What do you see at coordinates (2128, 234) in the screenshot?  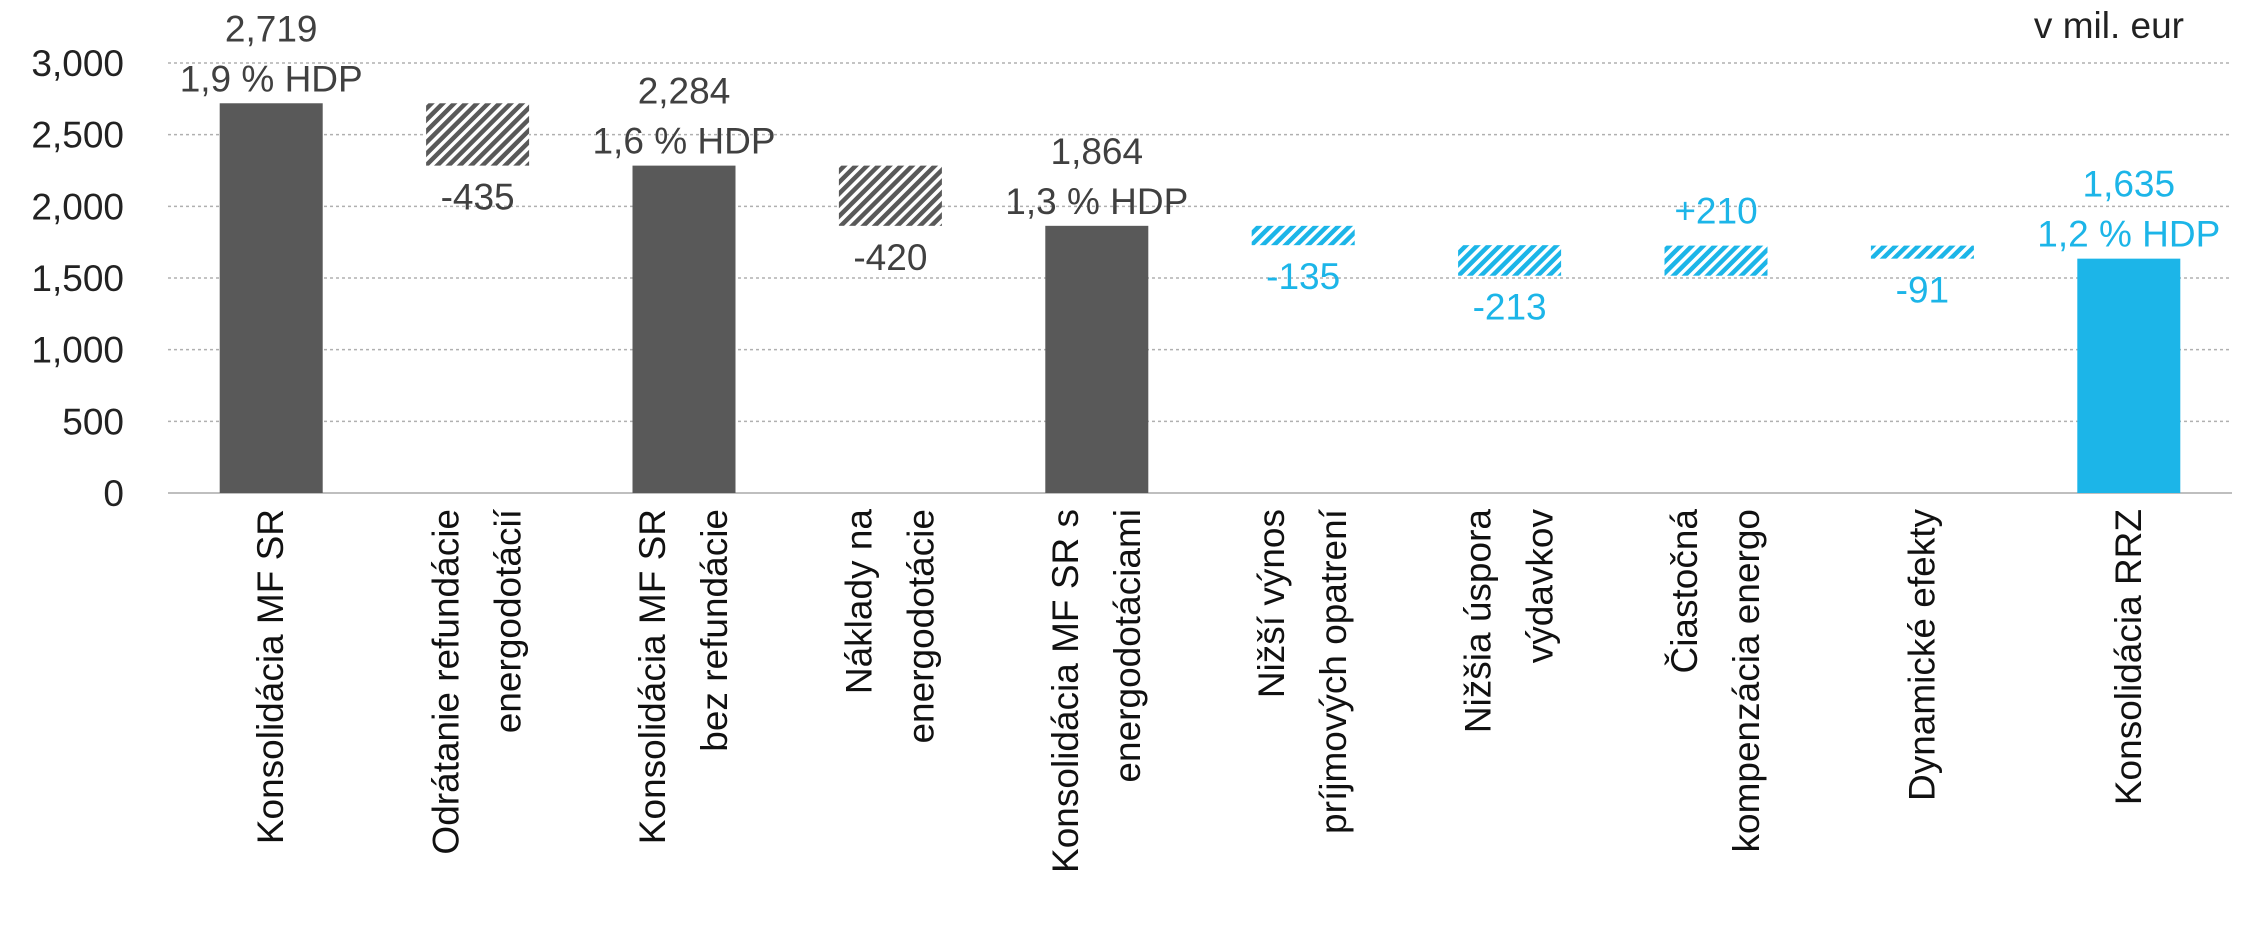 I see `data-label: 1,2 % HDP` at bounding box center [2128, 234].